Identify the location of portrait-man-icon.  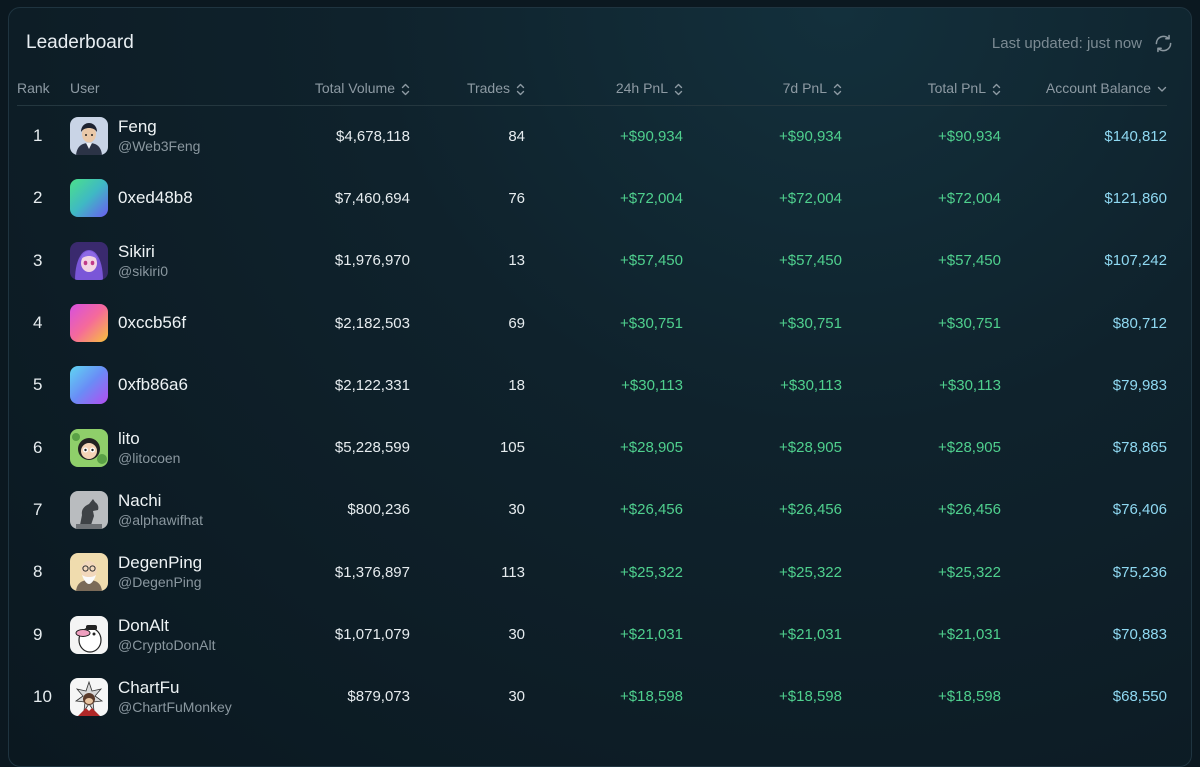
(89, 136).